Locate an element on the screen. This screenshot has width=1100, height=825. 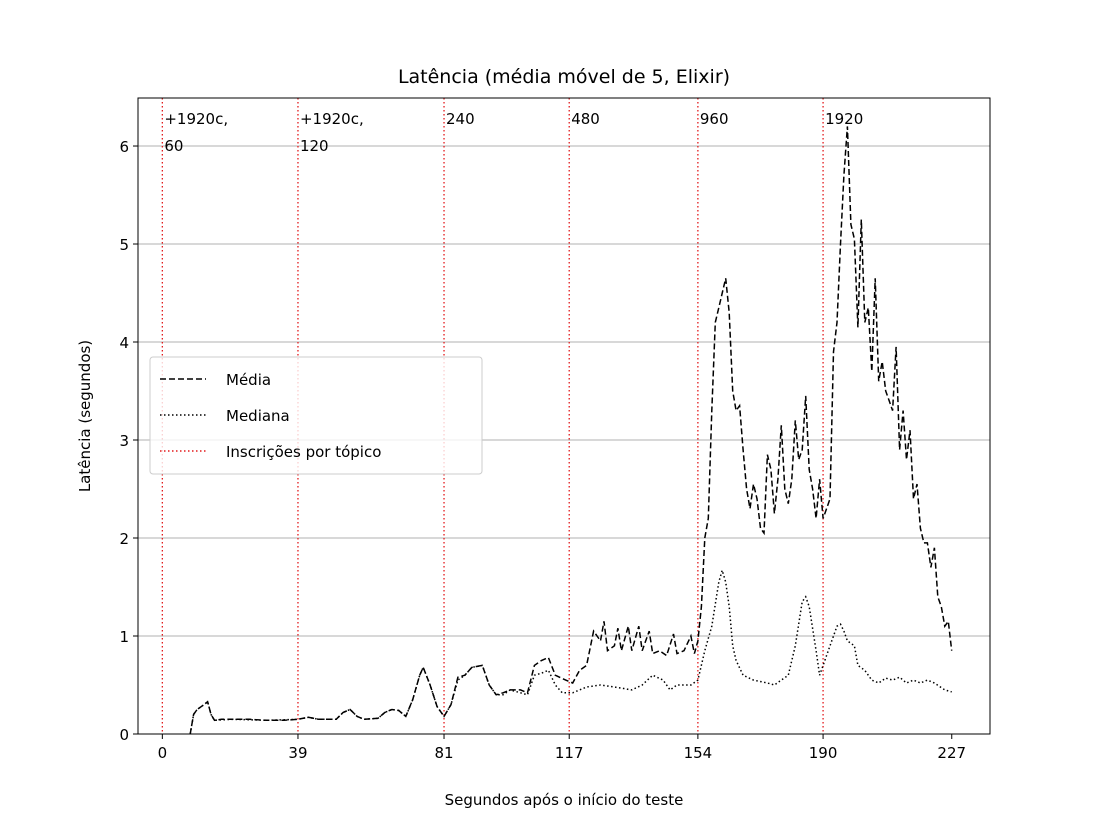
legend-label: Média is located at coordinates (248, 380).